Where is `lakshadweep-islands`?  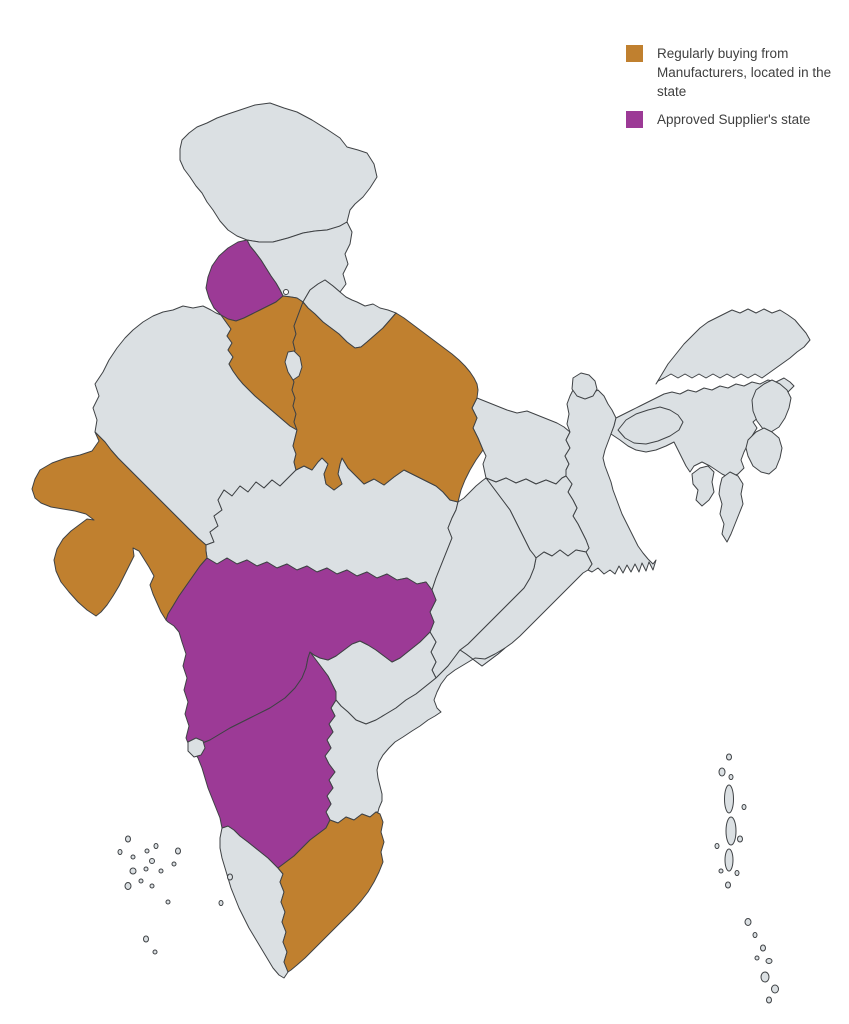
lakshadweep-islands is located at coordinates (175, 895).